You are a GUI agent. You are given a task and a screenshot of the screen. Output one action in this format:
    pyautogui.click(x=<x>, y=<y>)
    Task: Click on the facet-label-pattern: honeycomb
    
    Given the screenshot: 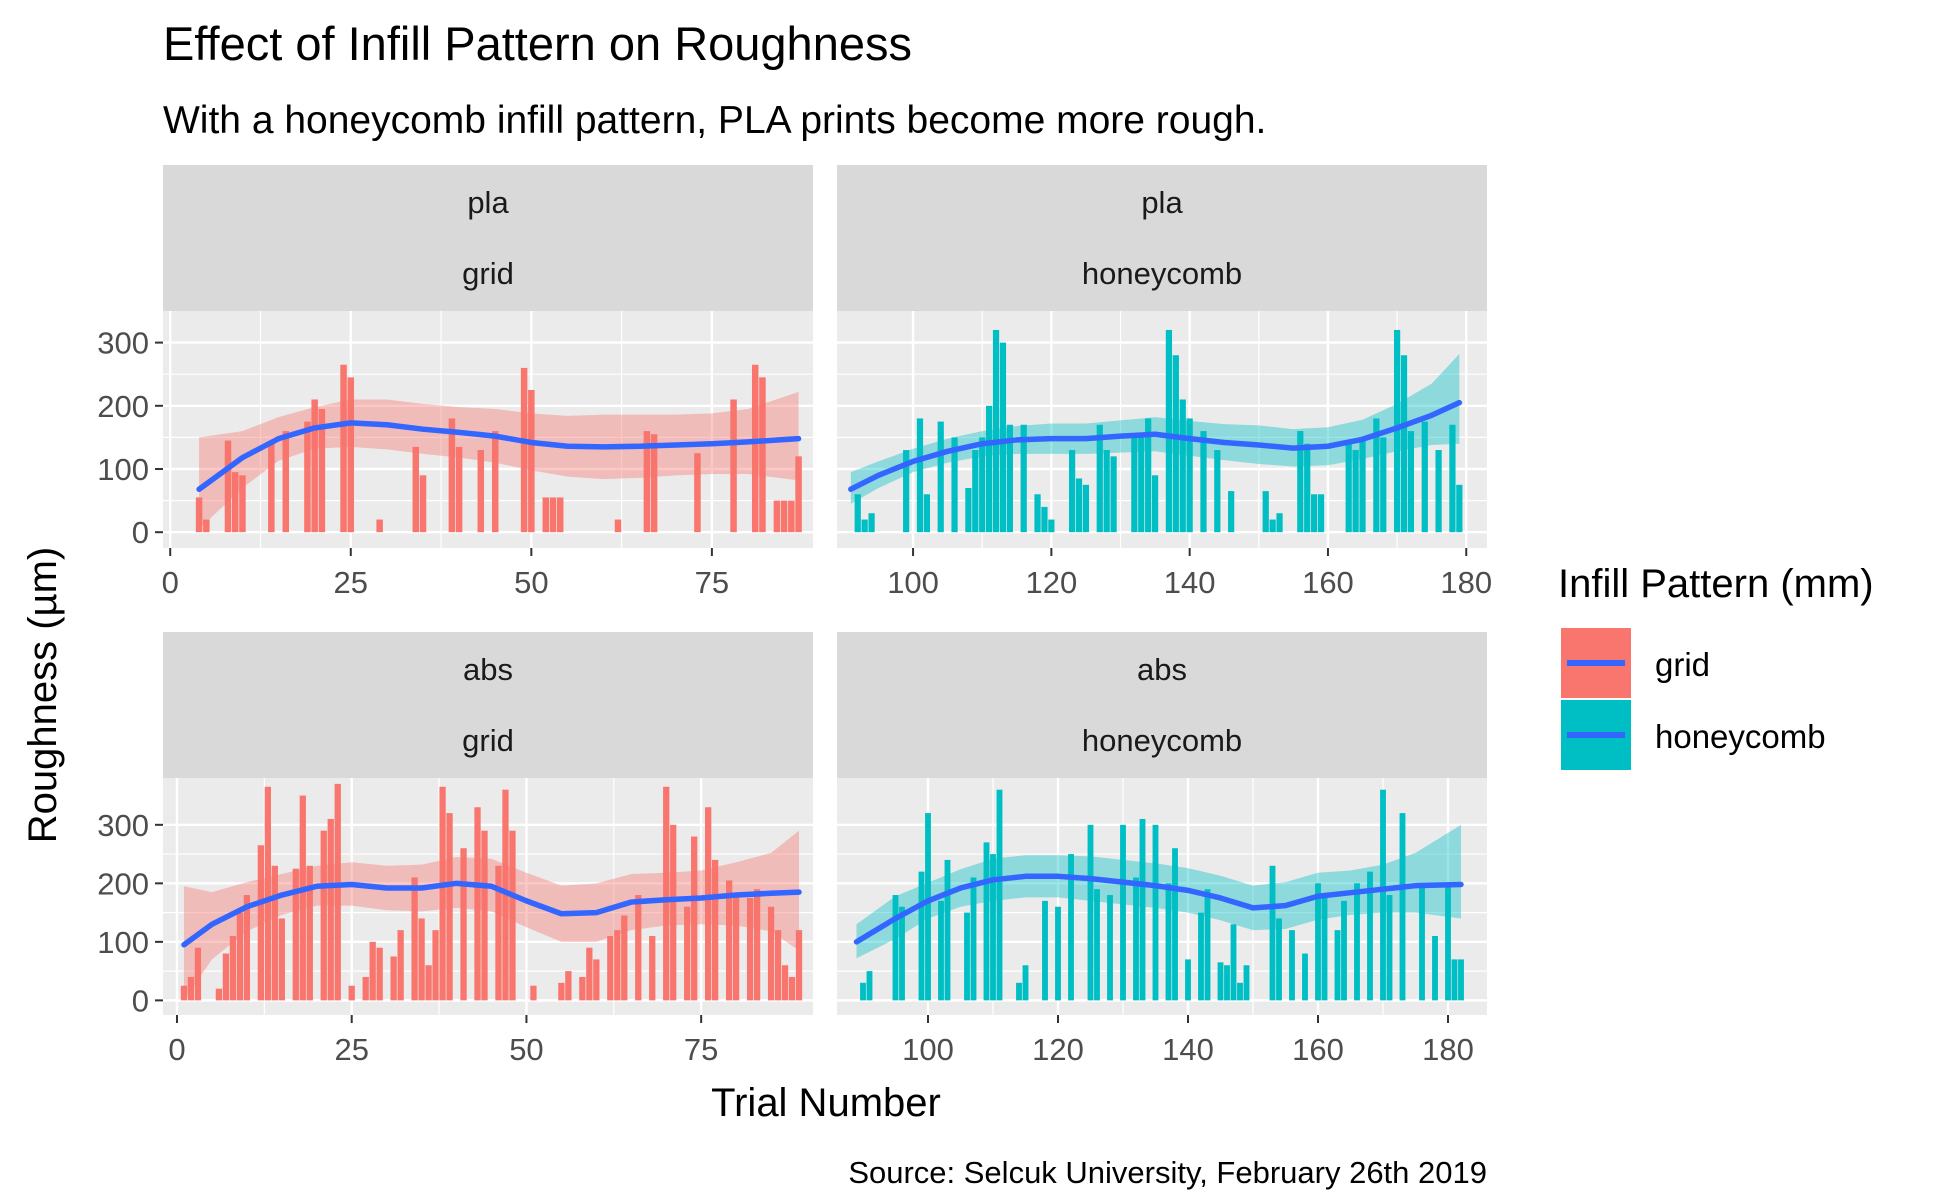 What is the action you would take?
    pyautogui.click(x=1162, y=740)
    